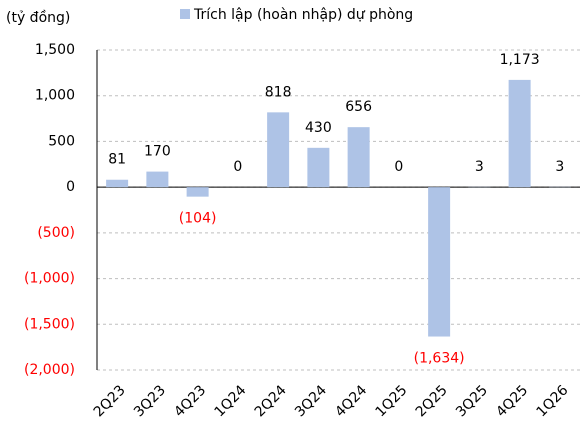  Describe the element at coordinates (38, 17) in the screenshot. I see `y-axis-label: (tỷ đồng)` at that location.